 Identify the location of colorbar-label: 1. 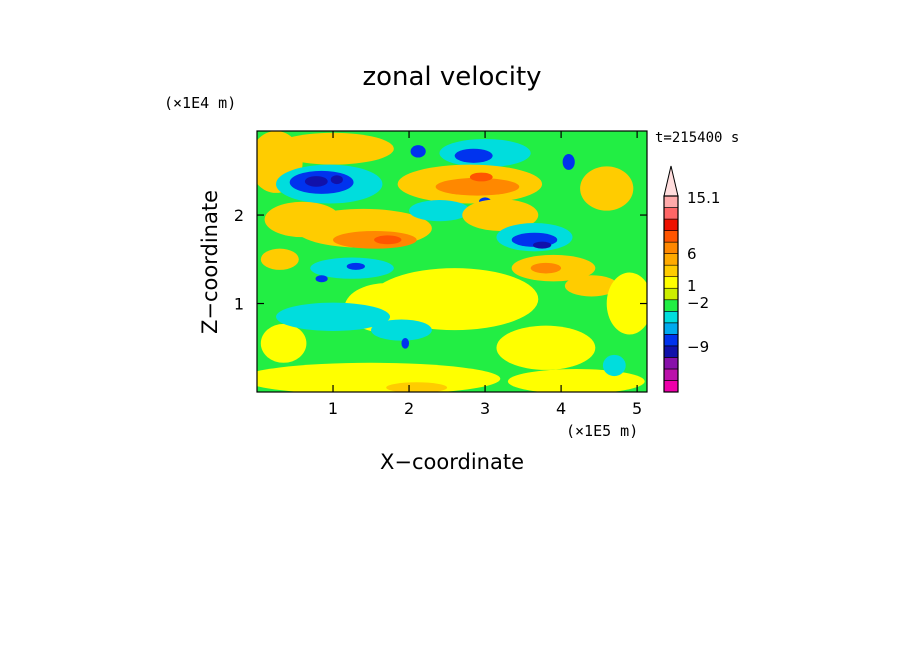
(692, 286).